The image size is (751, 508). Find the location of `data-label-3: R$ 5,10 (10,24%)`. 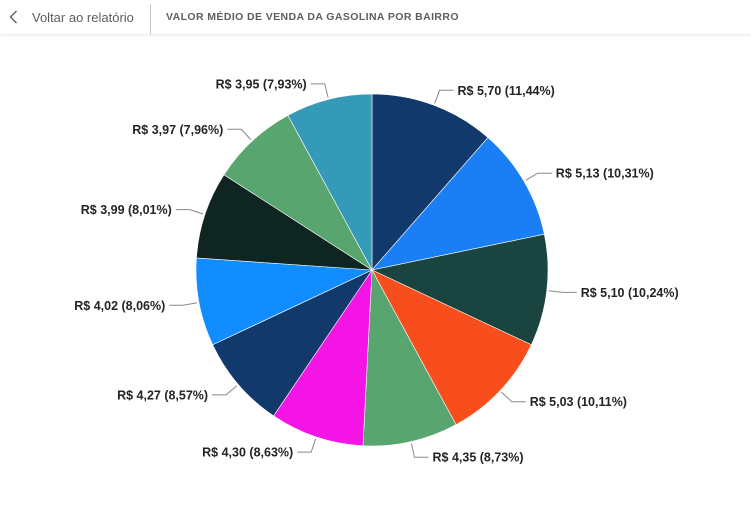

data-label-3: R$ 5,10 (10,24%) is located at coordinates (630, 293).